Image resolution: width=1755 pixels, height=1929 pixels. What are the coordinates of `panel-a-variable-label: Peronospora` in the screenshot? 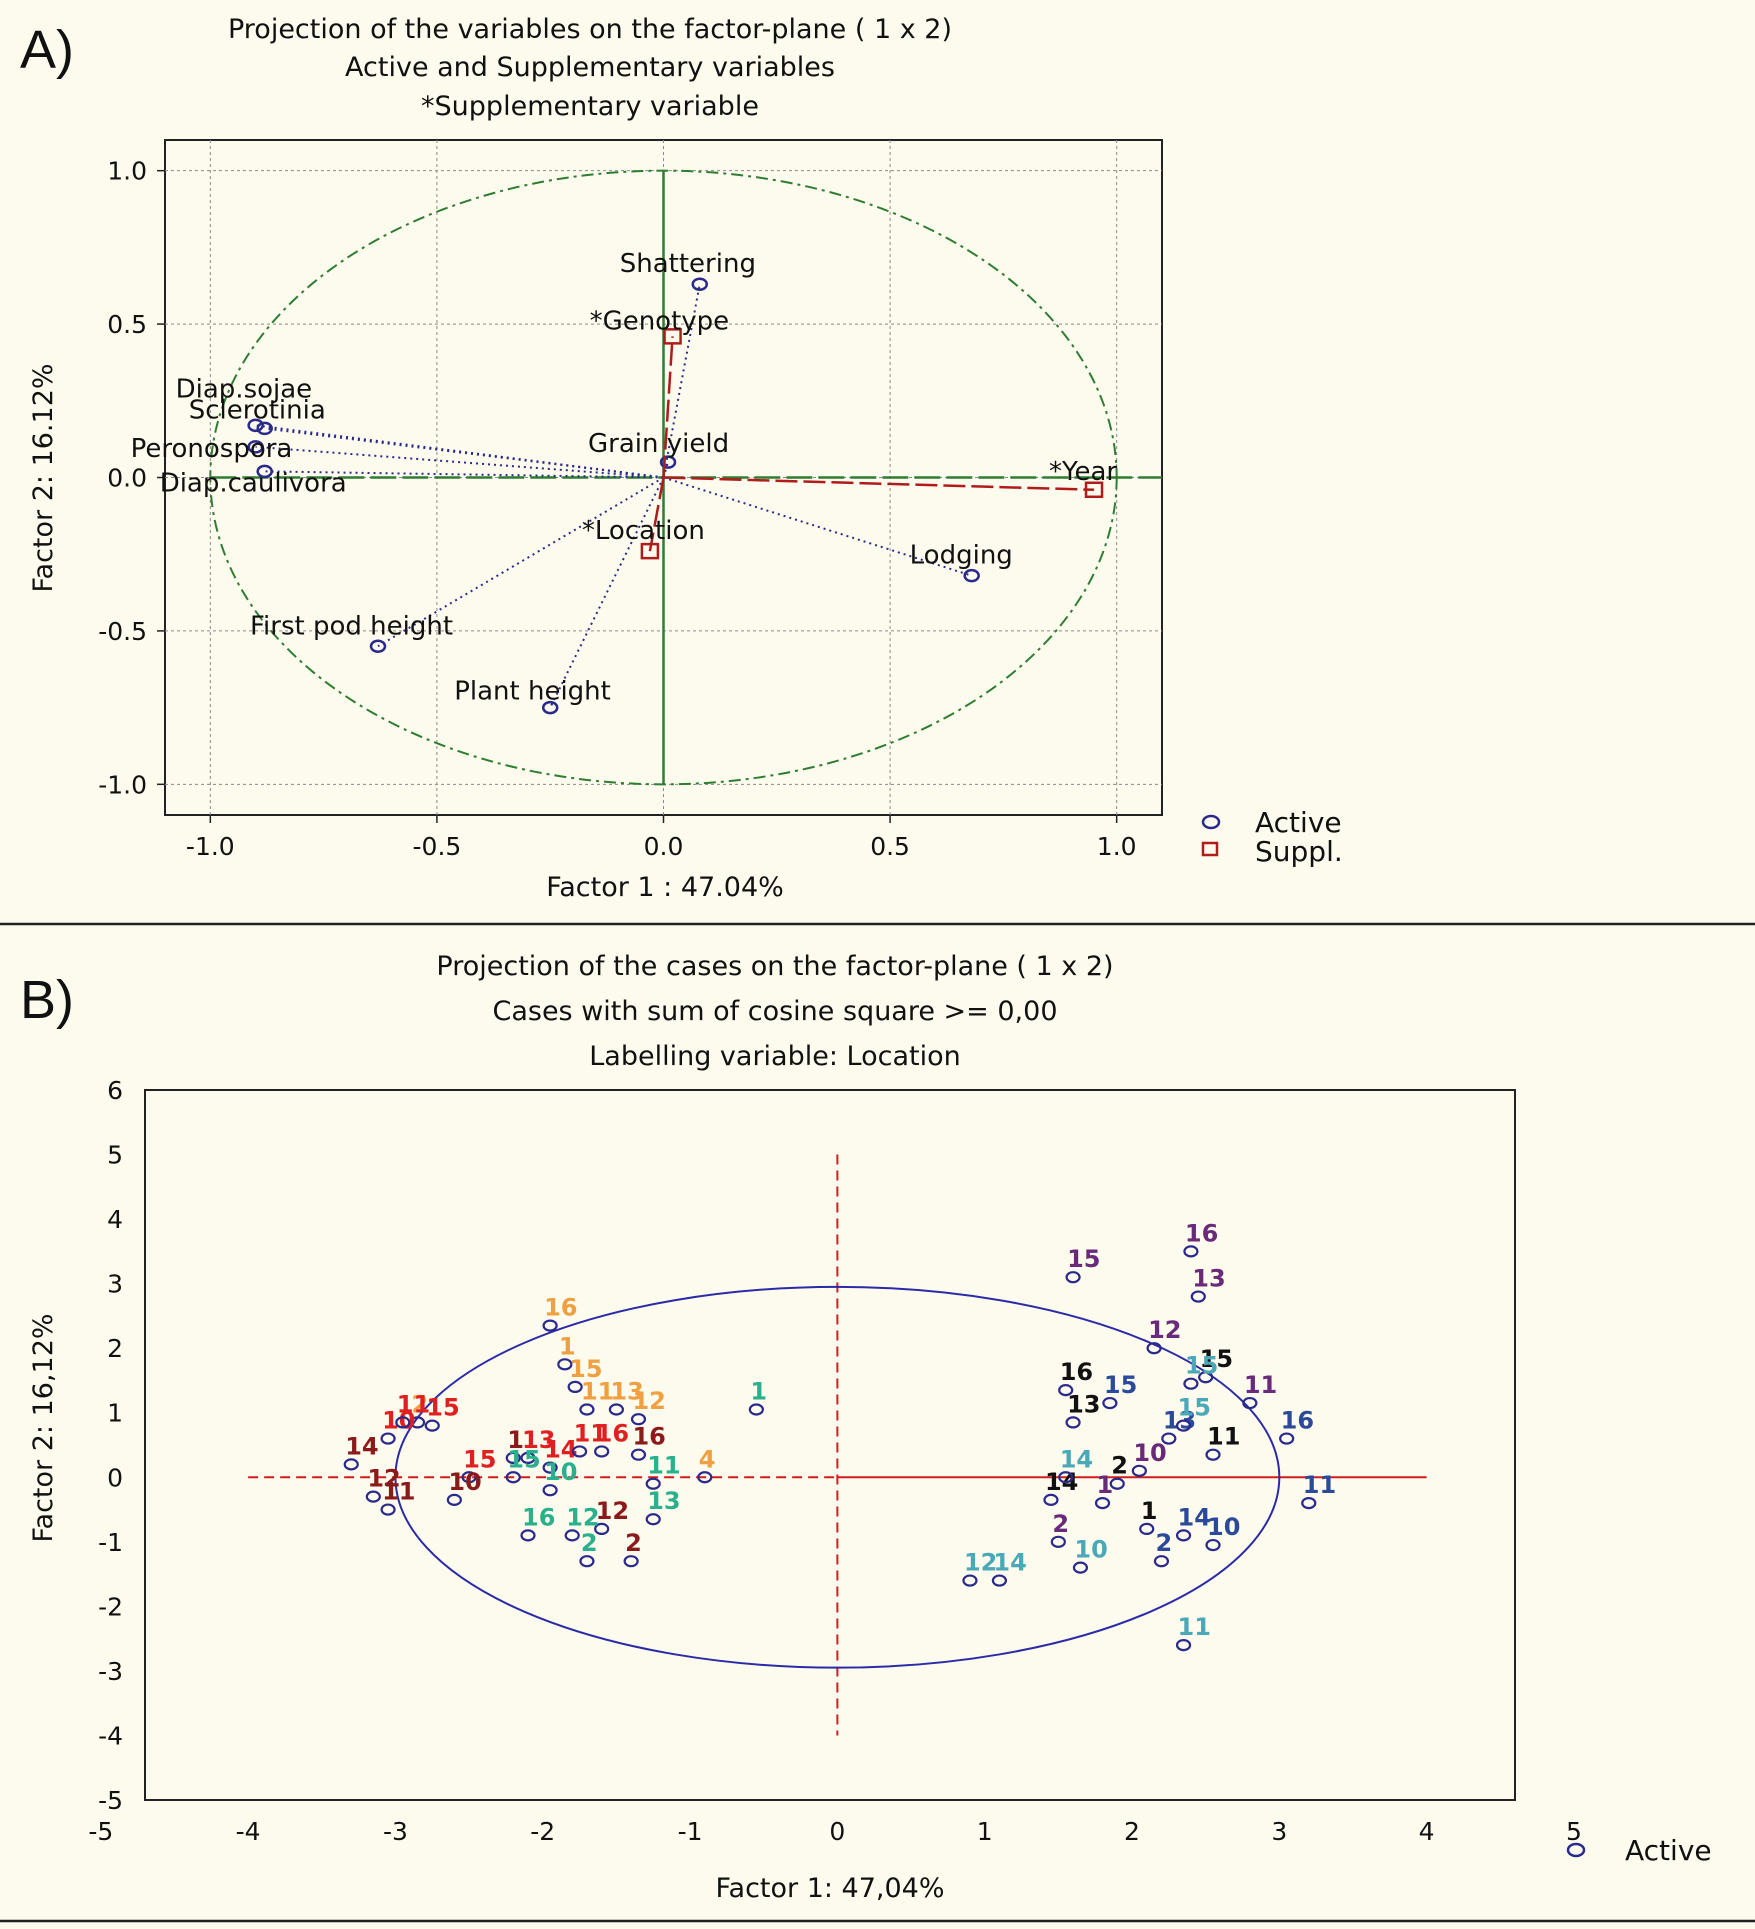 It's located at (212, 449).